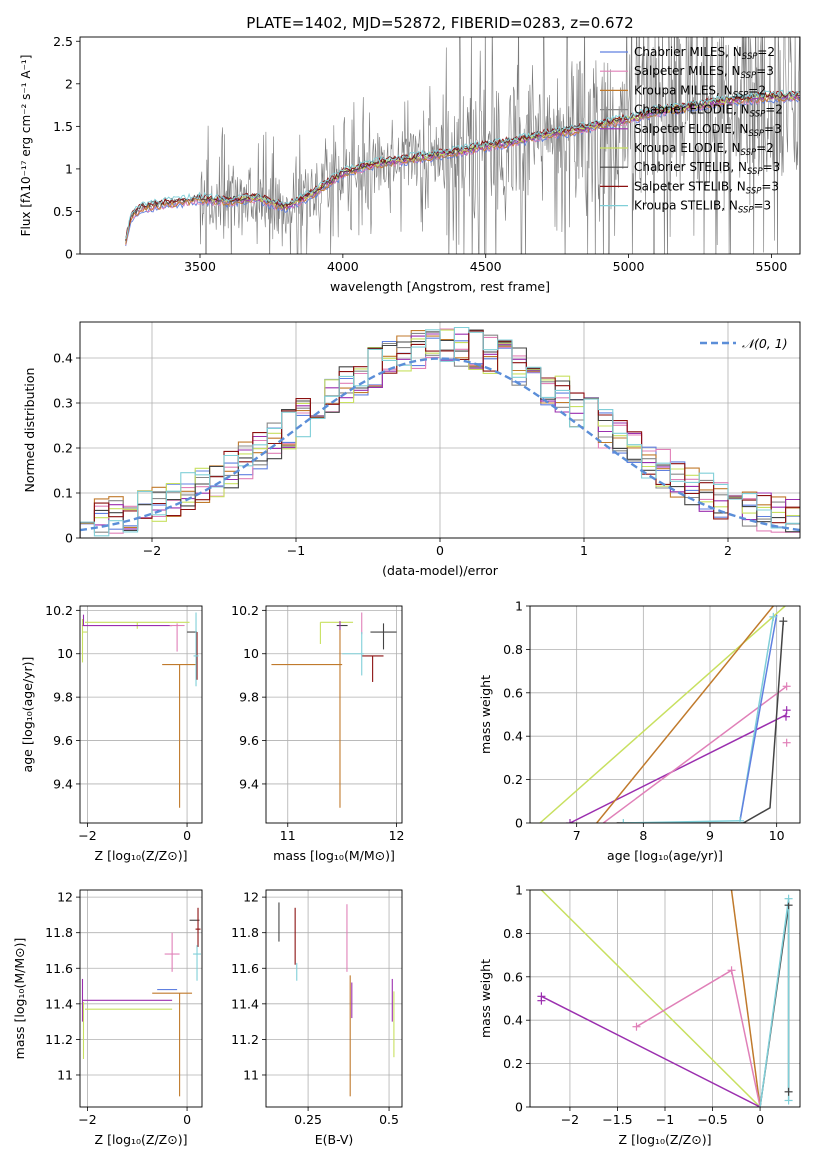 The image size is (819, 1170). What do you see at coordinates (26, 146) in the screenshot?
I see `y-axis-label: Flux [fλ10⁻¹⁷ erg cm⁻² s⁻¹ A⁻¹]` at bounding box center [26, 146].